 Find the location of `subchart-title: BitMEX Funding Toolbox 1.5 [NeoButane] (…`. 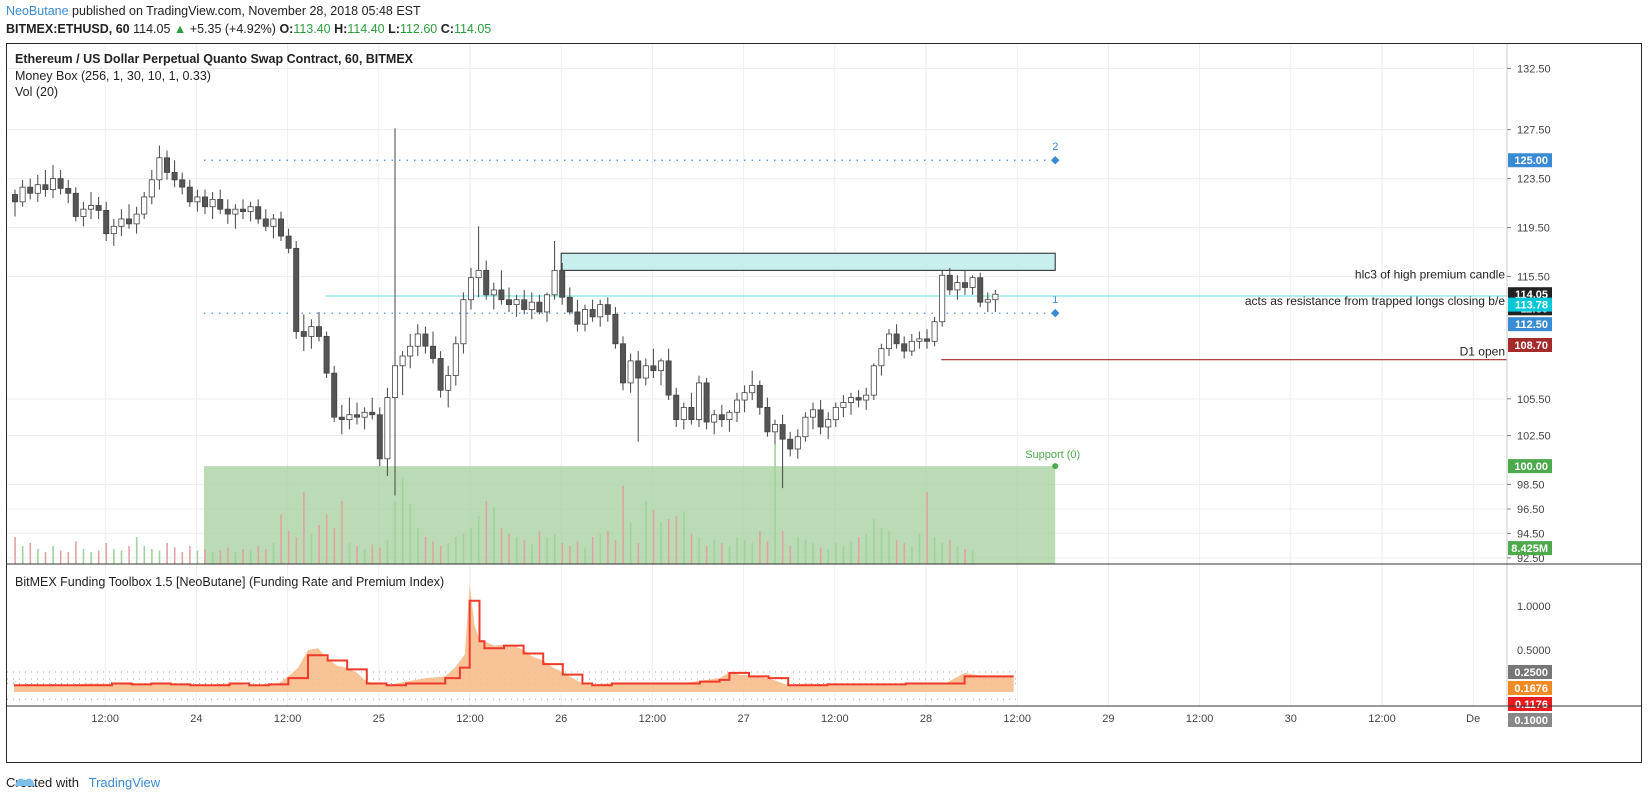

subchart-title: BitMEX Funding Toolbox 1.5 [NeoButane] (… is located at coordinates (230, 582).